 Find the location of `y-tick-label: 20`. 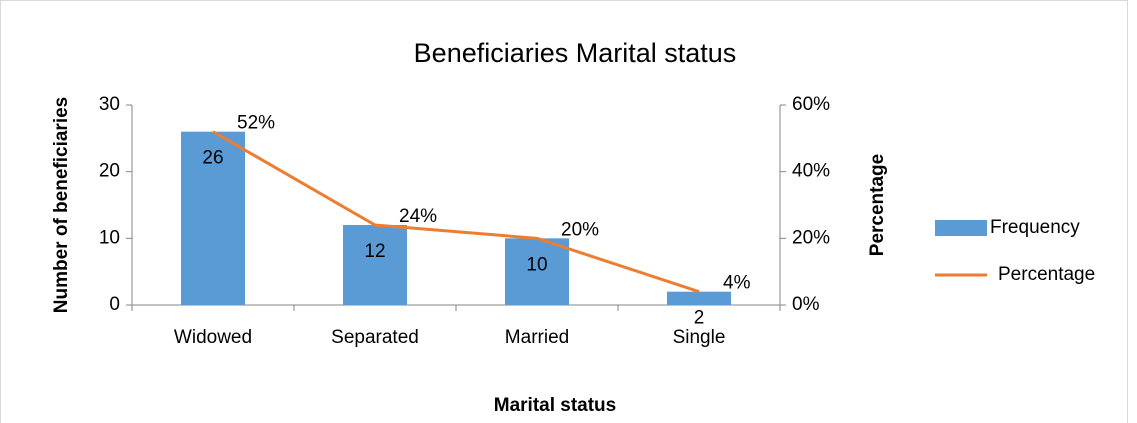

y-tick-label: 20 is located at coordinates (109, 171).